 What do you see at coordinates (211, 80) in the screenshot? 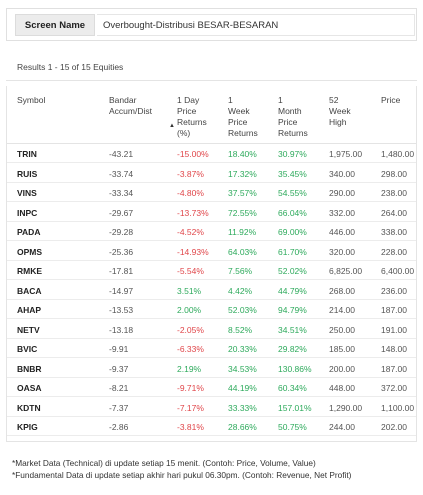
I see `divider` at bounding box center [211, 80].